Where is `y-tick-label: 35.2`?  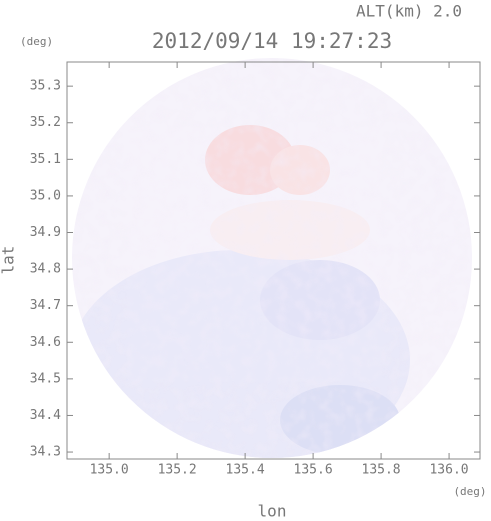 y-tick-label: 35.2 is located at coordinates (45, 122).